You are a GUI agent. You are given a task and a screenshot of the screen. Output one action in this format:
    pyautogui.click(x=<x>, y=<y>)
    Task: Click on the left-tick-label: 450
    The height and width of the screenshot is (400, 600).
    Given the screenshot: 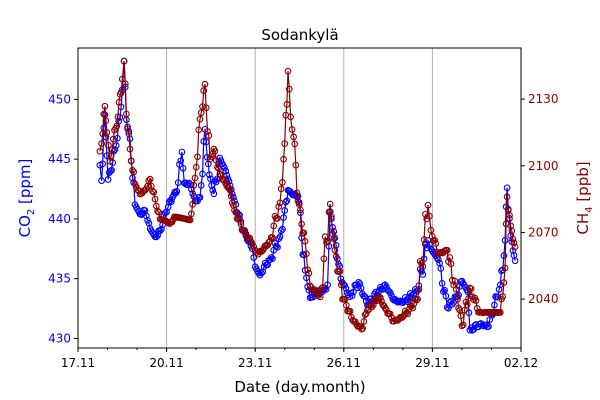 What is the action you would take?
    pyautogui.click(x=59, y=99)
    